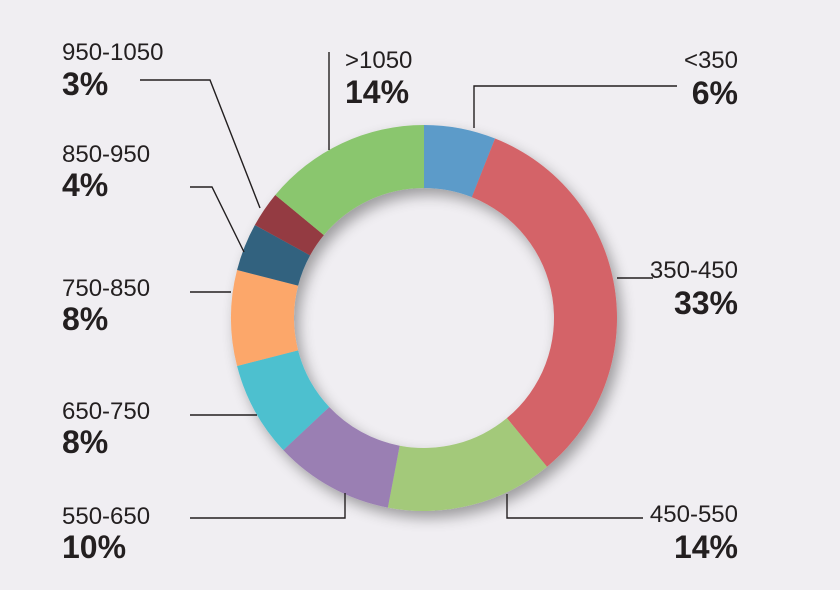  What do you see at coordinates (106, 288) in the screenshot?
I see `category-label-750-850: 750-850` at bounding box center [106, 288].